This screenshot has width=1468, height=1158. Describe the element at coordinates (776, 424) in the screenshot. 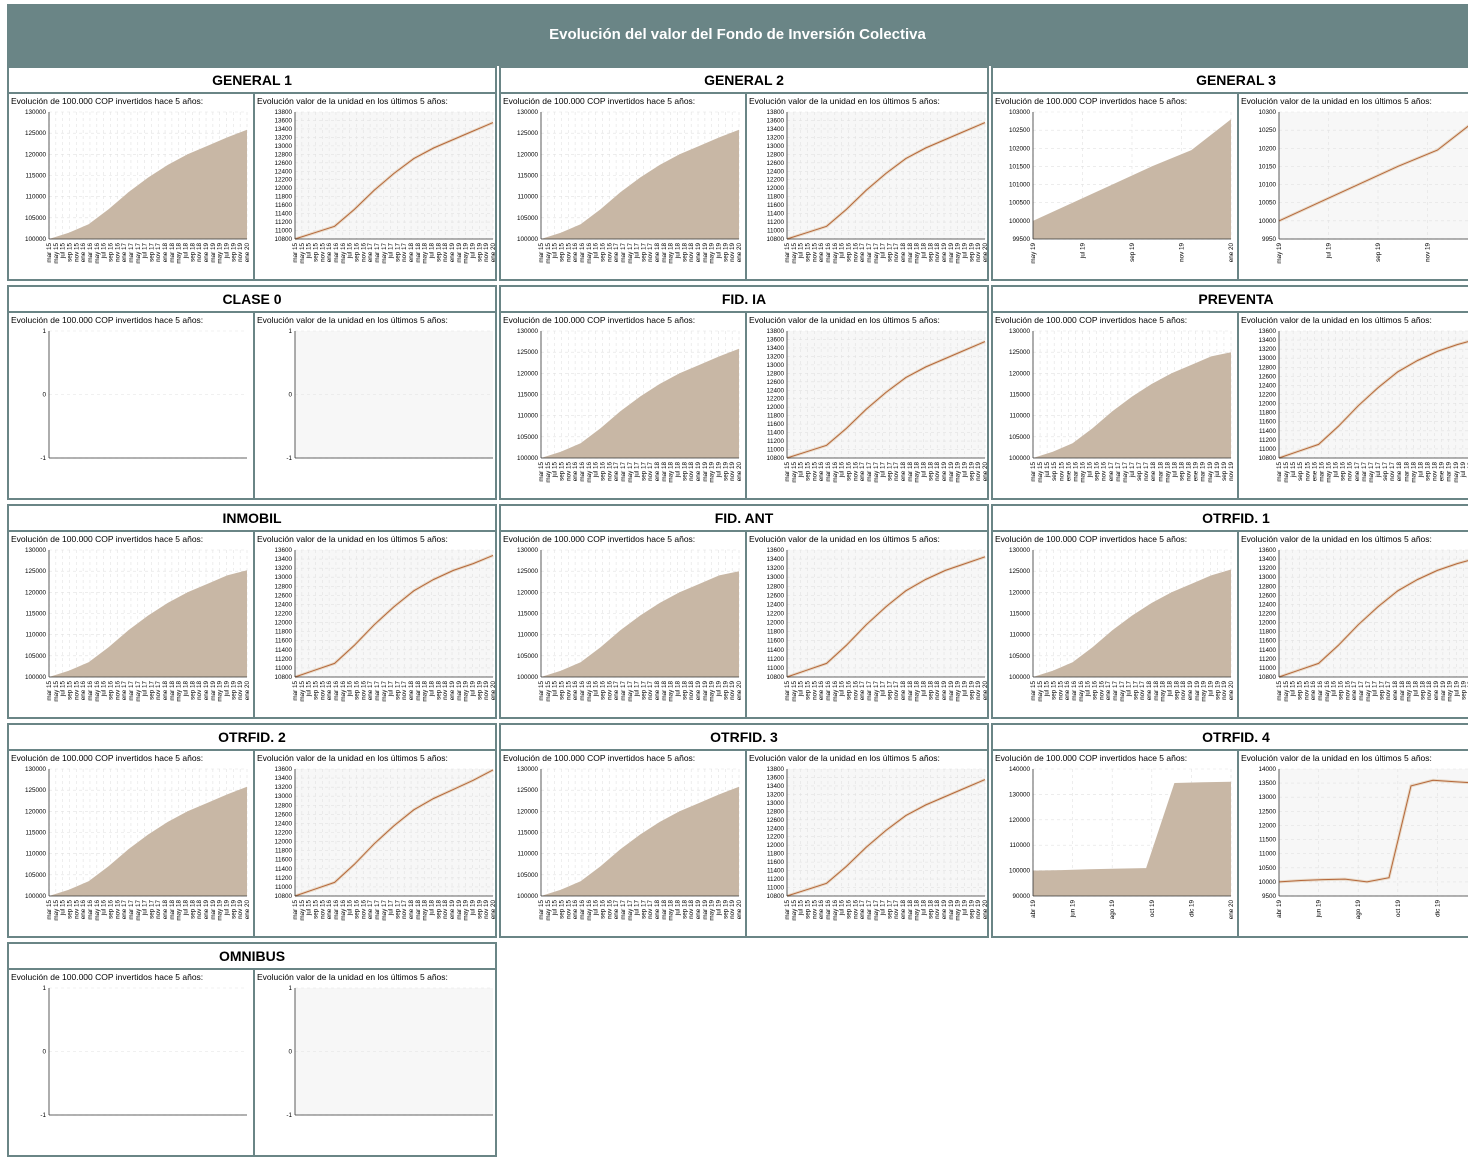

I see `y-tick-label: 11600` at that location.